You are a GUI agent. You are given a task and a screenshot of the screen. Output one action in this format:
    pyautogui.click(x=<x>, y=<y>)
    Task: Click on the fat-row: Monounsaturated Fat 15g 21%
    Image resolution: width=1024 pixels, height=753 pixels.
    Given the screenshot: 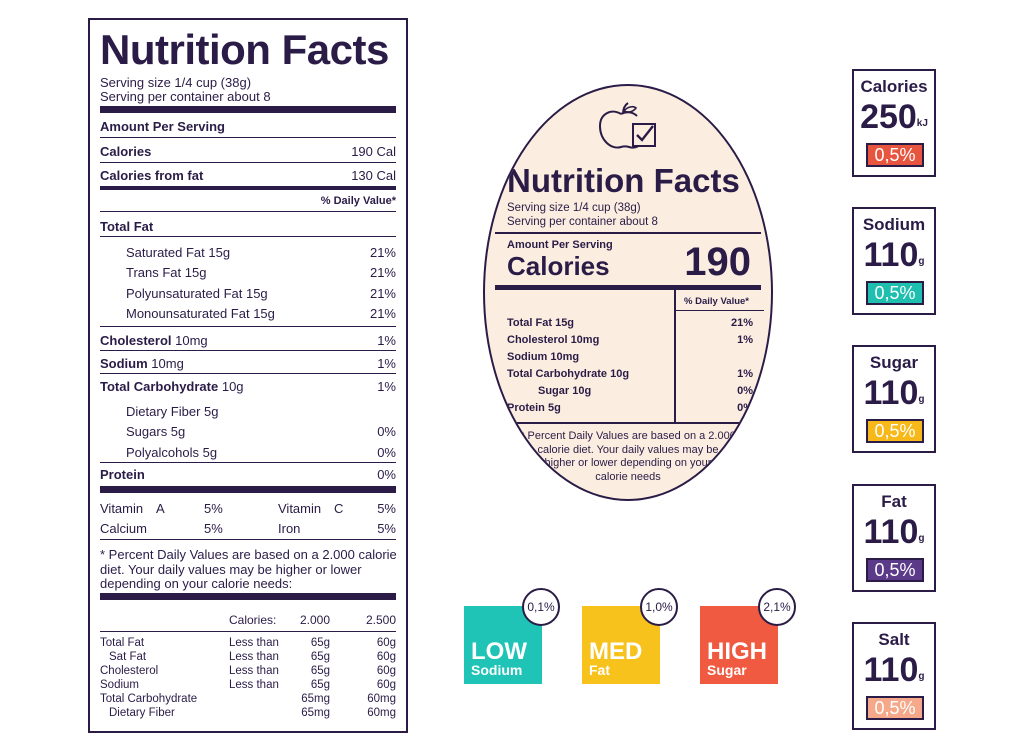 What is the action you would take?
    pyautogui.click(x=248, y=313)
    